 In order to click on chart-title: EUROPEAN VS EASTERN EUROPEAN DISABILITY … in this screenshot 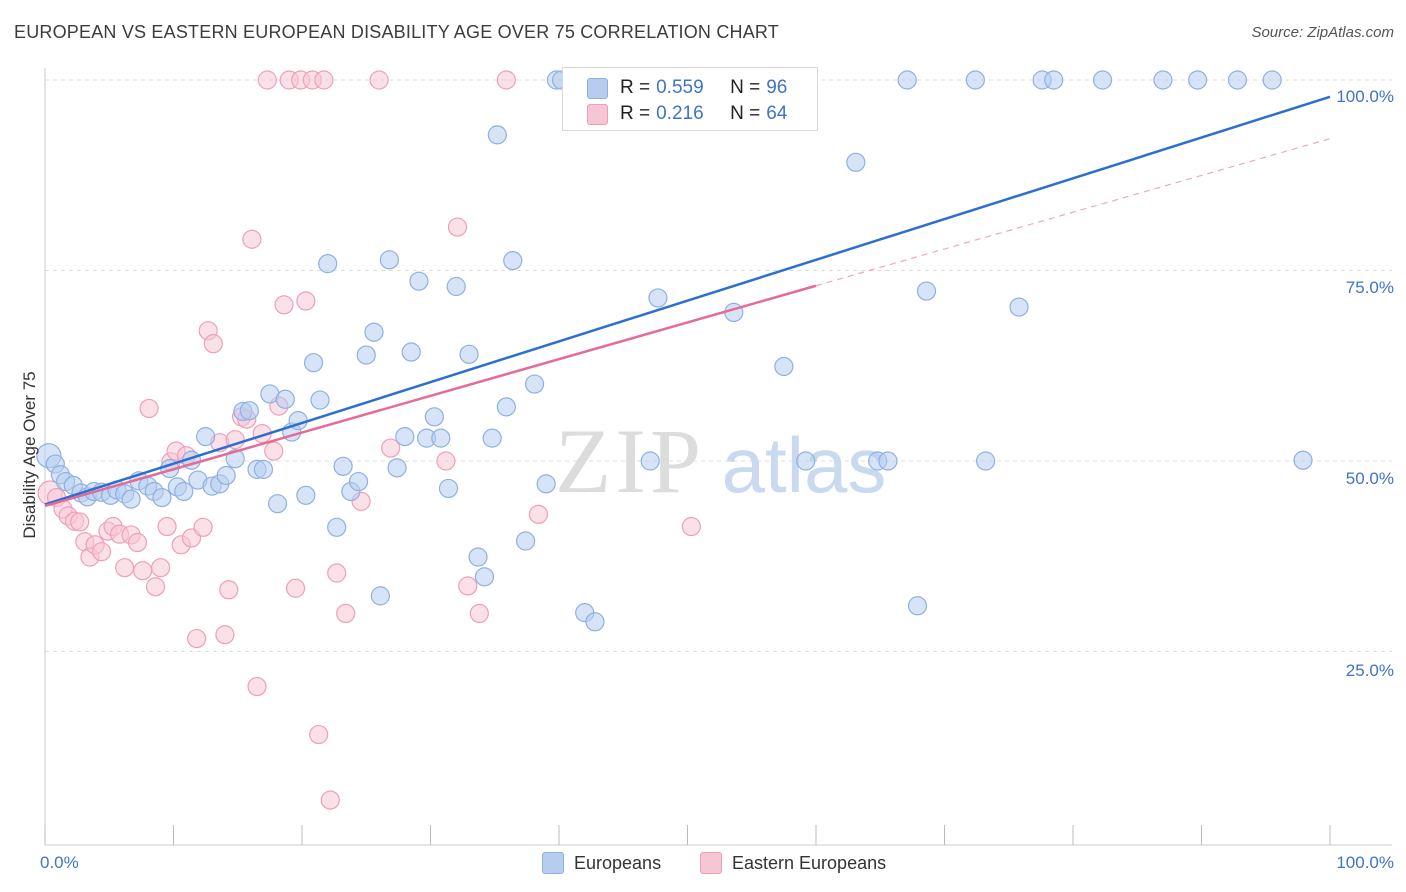, I will do `click(396, 32)`.